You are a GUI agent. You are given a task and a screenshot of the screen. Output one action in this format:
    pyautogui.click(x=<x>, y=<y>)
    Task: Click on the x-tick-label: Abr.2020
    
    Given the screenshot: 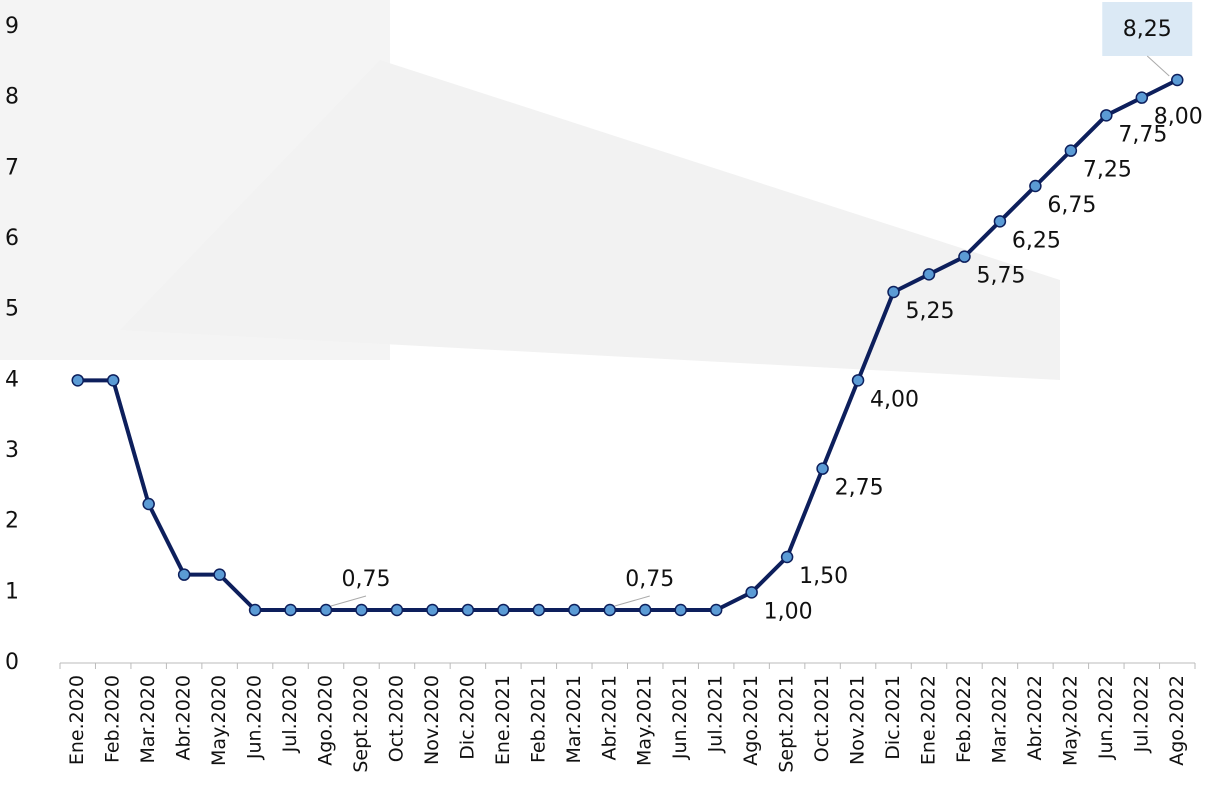 What is the action you would take?
    pyautogui.click(x=184, y=718)
    